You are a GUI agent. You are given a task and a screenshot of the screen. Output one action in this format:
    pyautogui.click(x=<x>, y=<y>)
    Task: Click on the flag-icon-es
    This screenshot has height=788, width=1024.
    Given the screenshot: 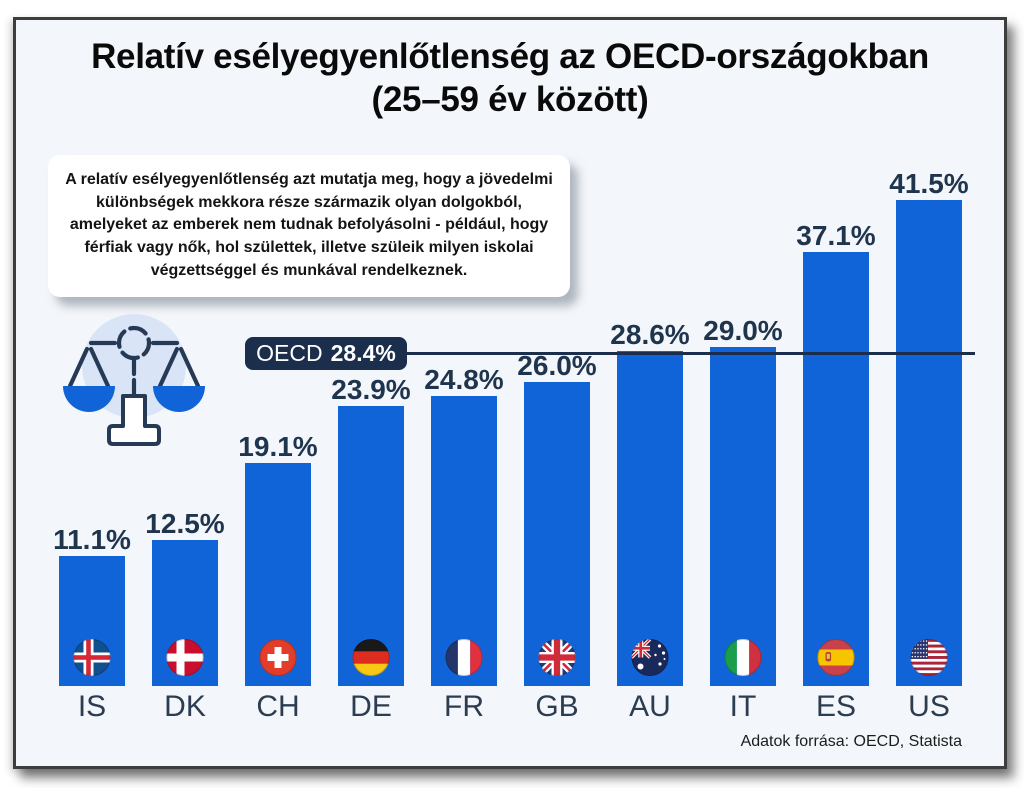 What is the action you would take?
    pyautogui.click(x=836, y=657)
    